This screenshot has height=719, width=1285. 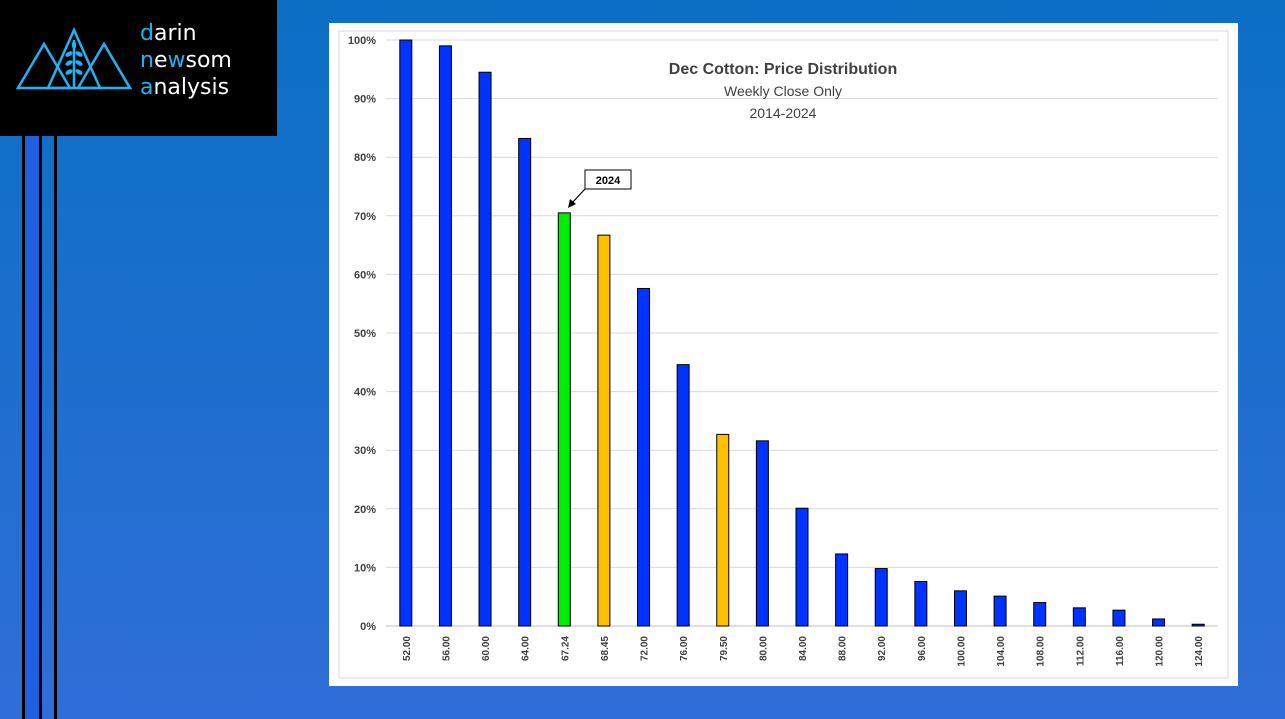 What do you see at coordinates (564, 419) in the screenshot?
I see `bar-67.24` at bounding box center [564, 419].